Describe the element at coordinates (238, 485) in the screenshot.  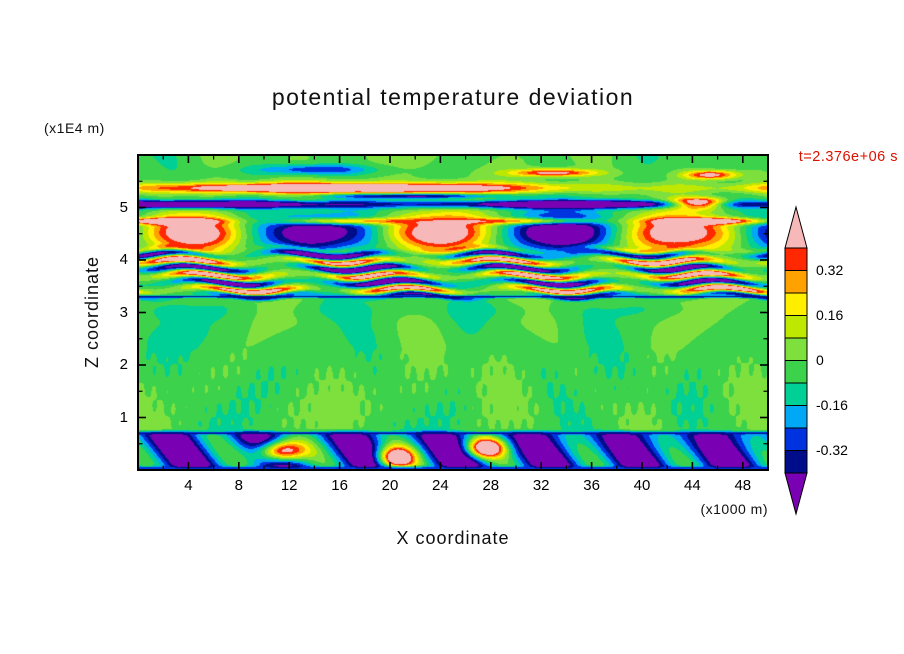
I see `x-tick-label: 8` at that location.